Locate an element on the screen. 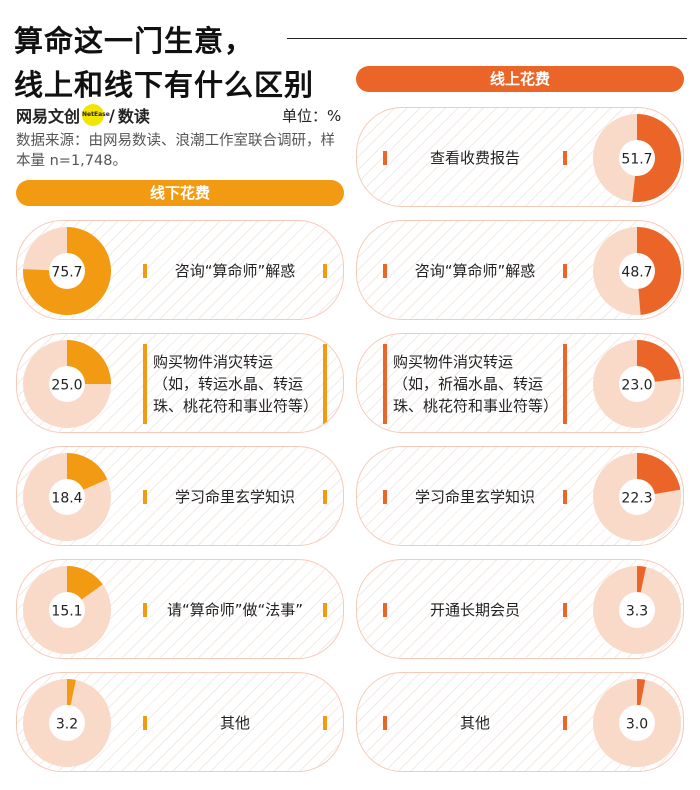 This screenshot has width=700, height=790. online-card-2: 23.0 购买物件消灾转运（如，祈福水晶、转运珠、桃花符和事业符等） is located at coordinates (520, 383).